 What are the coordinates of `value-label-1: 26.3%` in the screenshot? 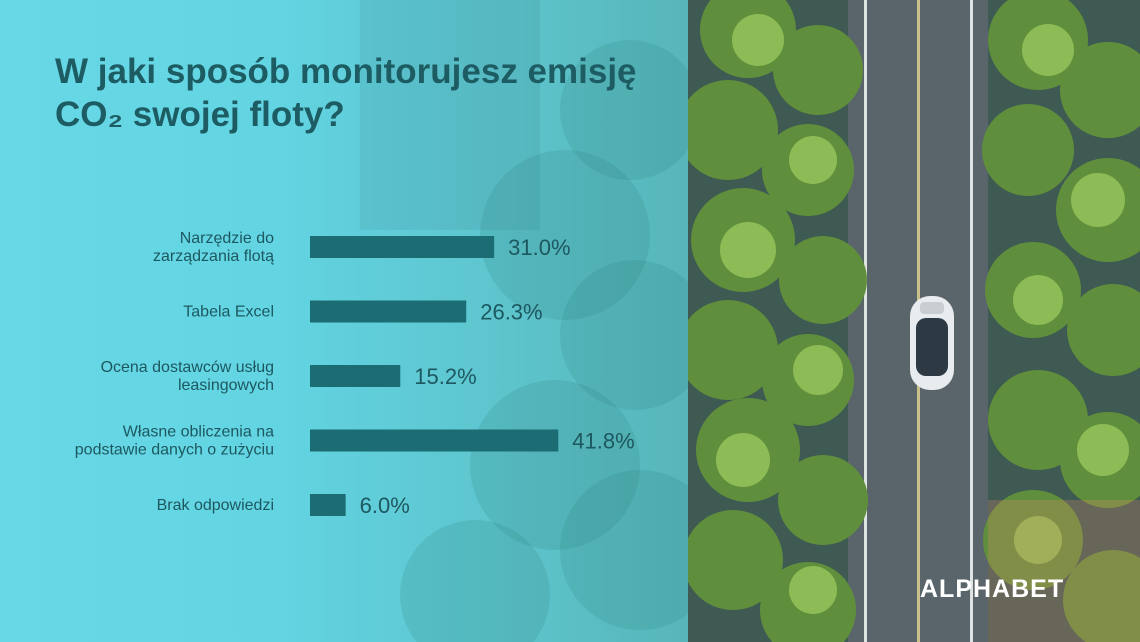 It's located at (511, 312).